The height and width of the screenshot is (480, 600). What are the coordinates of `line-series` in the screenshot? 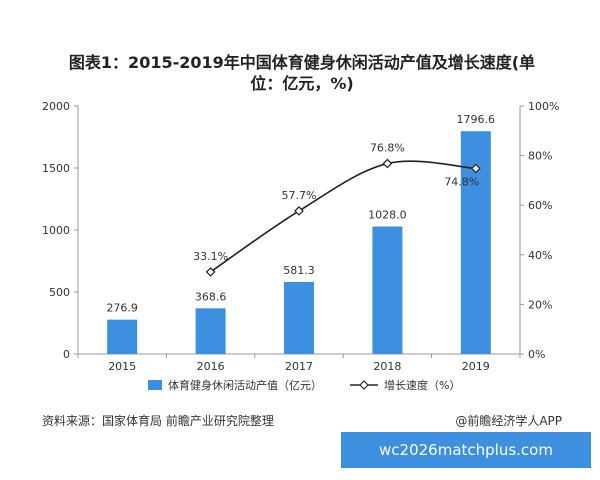 It's located at (343, 217).